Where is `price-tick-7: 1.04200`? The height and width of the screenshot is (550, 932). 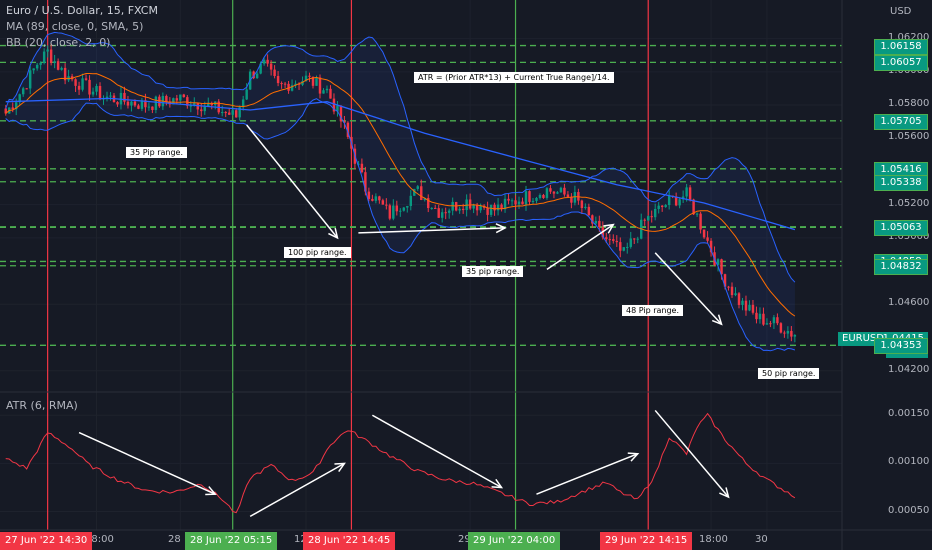 price-tick-7: 1.04200 is located at coordinates (909, 369).